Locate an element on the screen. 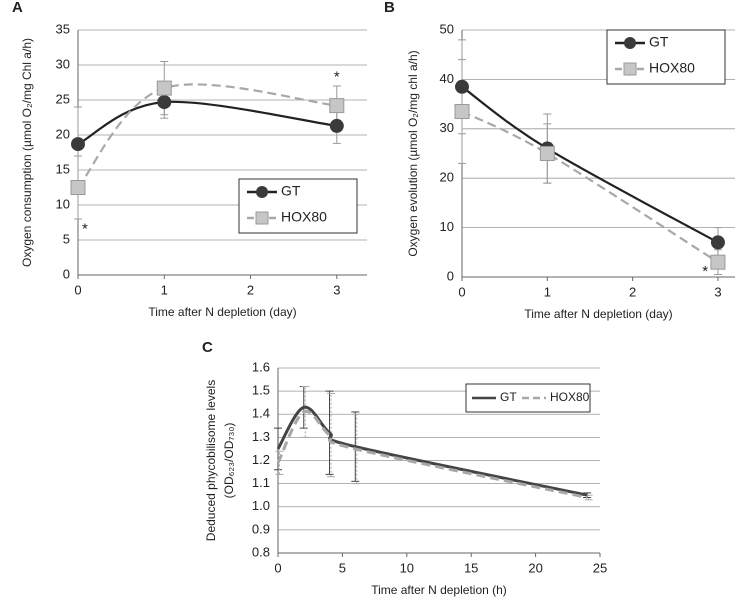 Image resolution: width=737 pixels, height=602 pixels. y-axis-label: (OD₆₂₃/OD₇₃₀) is located at coordinates (229, 461).